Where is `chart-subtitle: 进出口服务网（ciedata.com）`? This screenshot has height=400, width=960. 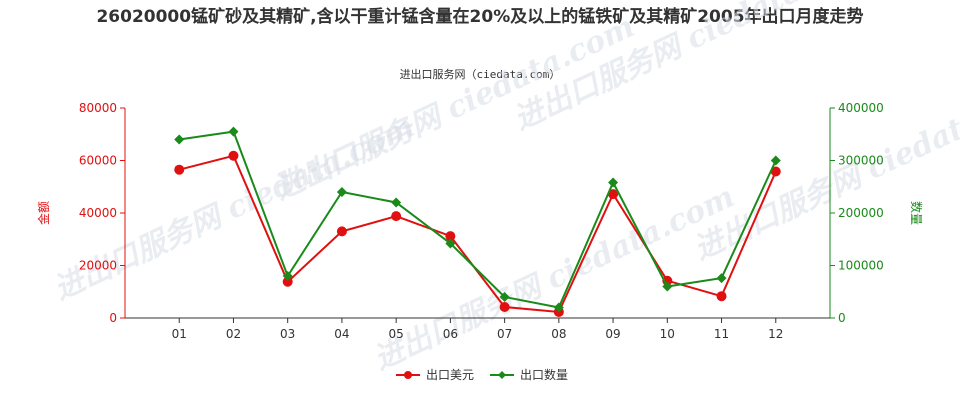
chart-subtitle: 进出口服务网（ciedata.com） is located at coordinates (480, 74).